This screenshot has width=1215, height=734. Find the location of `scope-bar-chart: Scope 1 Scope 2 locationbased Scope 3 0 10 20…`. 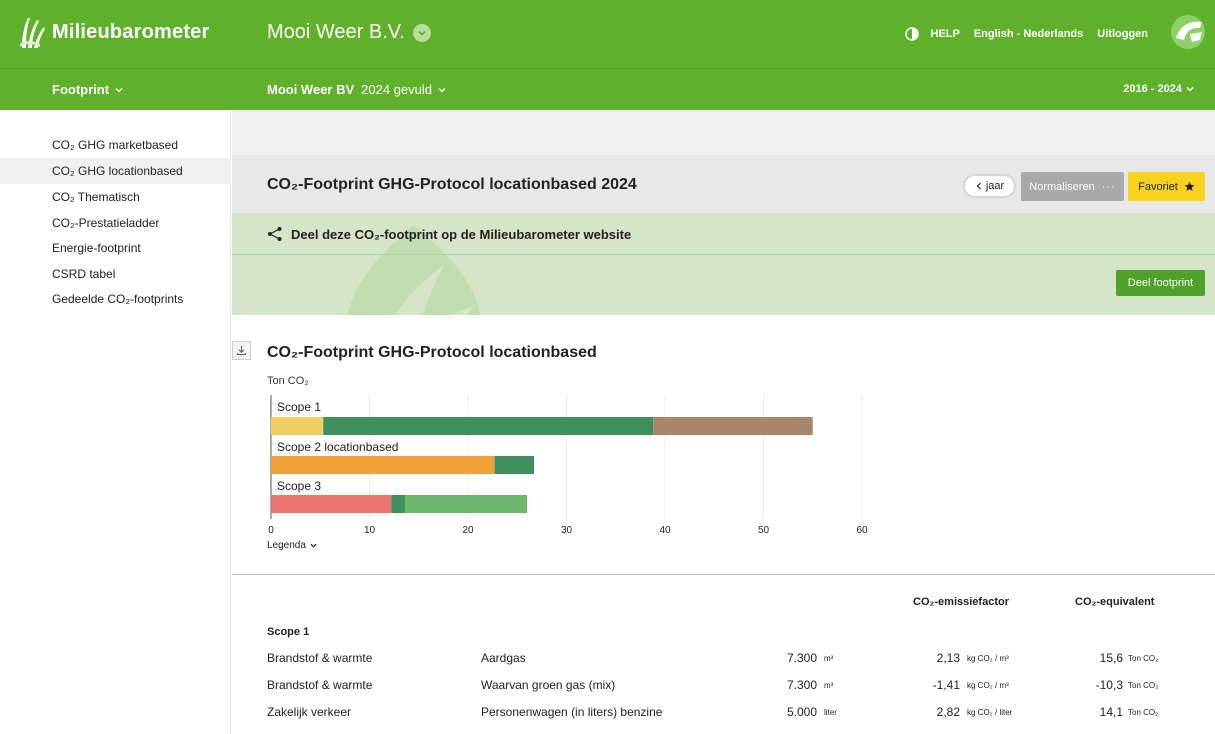

scope-bar-chart: Scope 1 Scope 2 locationbased Scope 3 0 10 20… is located at coordinates (568, 465).